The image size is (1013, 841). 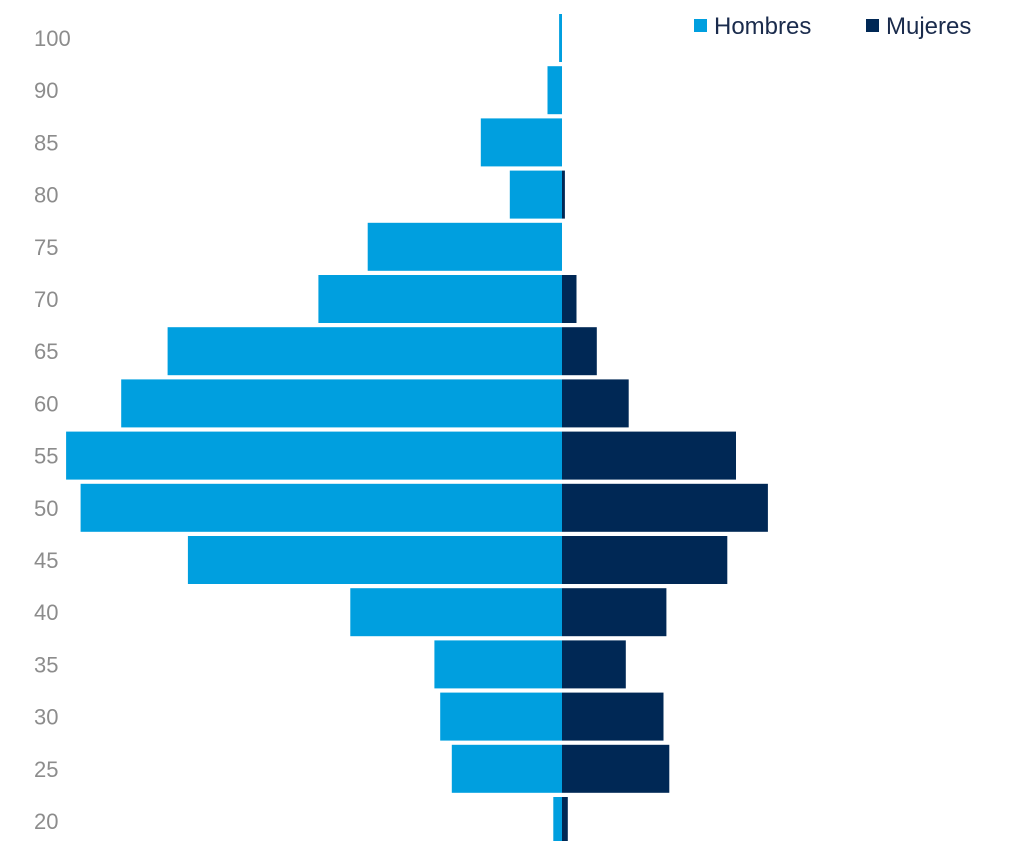 What do you see at coordinates (46, 560) in the screenshot?
I see `y-tick-label-45: 45` at bounding box center [46, 560].